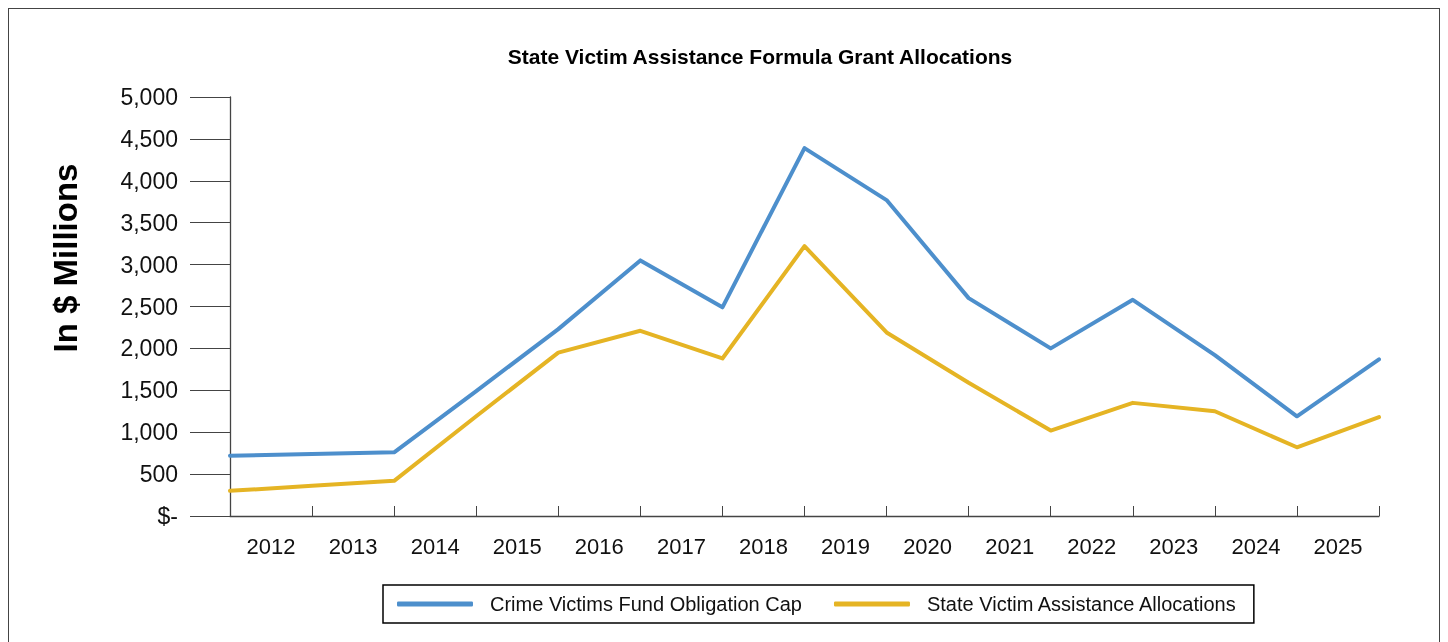 The width and height of the screenshot is (1448, 642). I want to click on y-tick-label: 500, so click(158, 474).